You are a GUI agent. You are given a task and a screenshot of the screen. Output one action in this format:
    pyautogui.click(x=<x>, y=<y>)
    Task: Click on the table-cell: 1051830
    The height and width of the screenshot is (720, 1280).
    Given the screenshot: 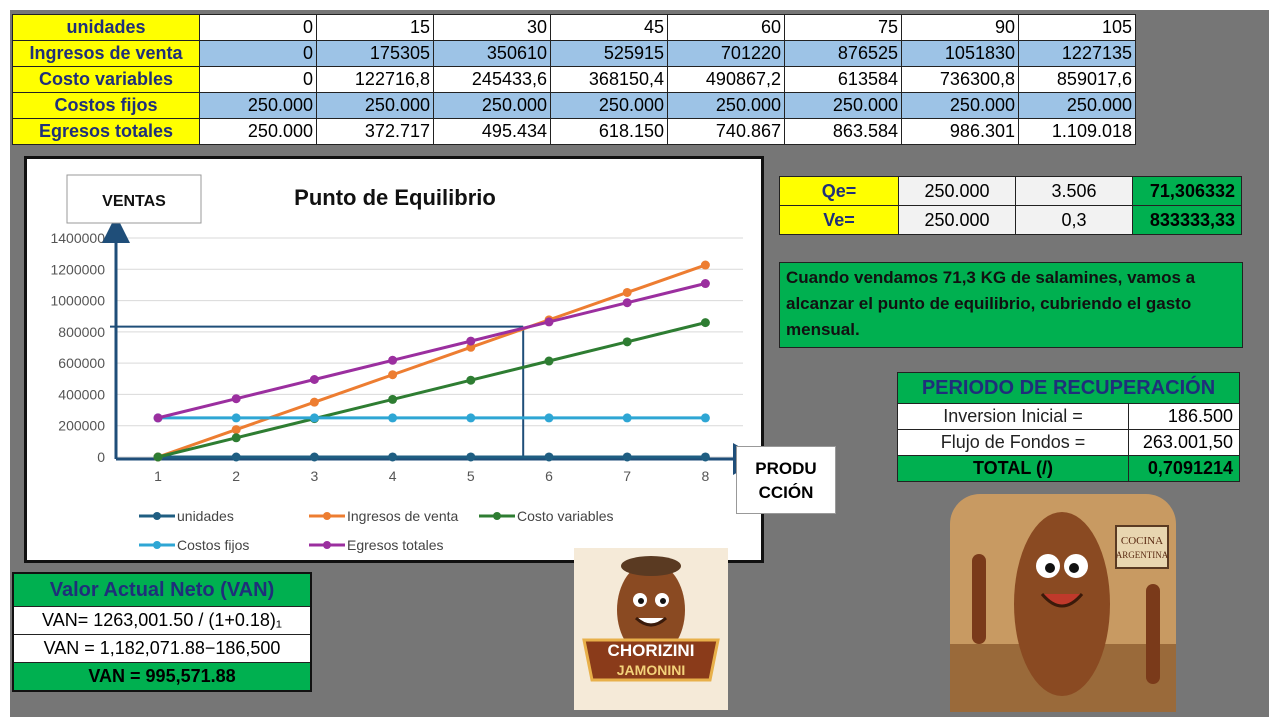 What is the action you would take?
    pyautogui.click(x=960, y=53)
    